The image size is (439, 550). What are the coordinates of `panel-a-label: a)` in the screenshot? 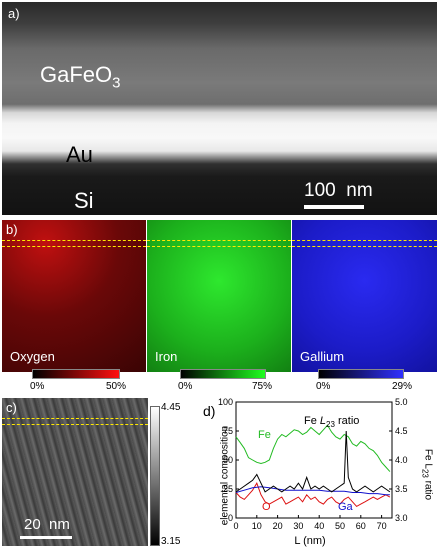 It's located at (14, 13).